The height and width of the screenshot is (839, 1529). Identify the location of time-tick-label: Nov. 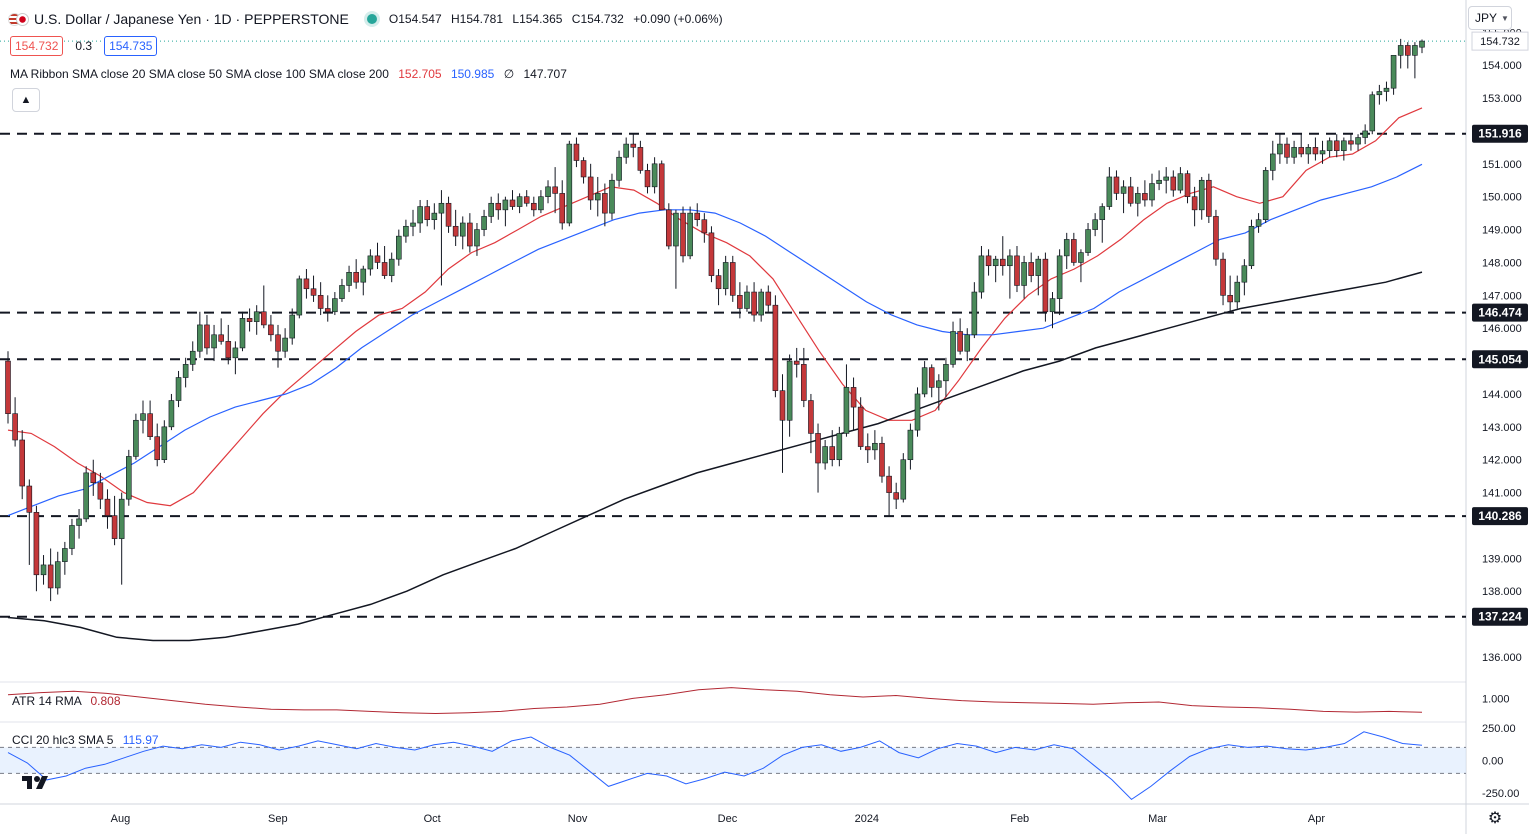
(578, 819).